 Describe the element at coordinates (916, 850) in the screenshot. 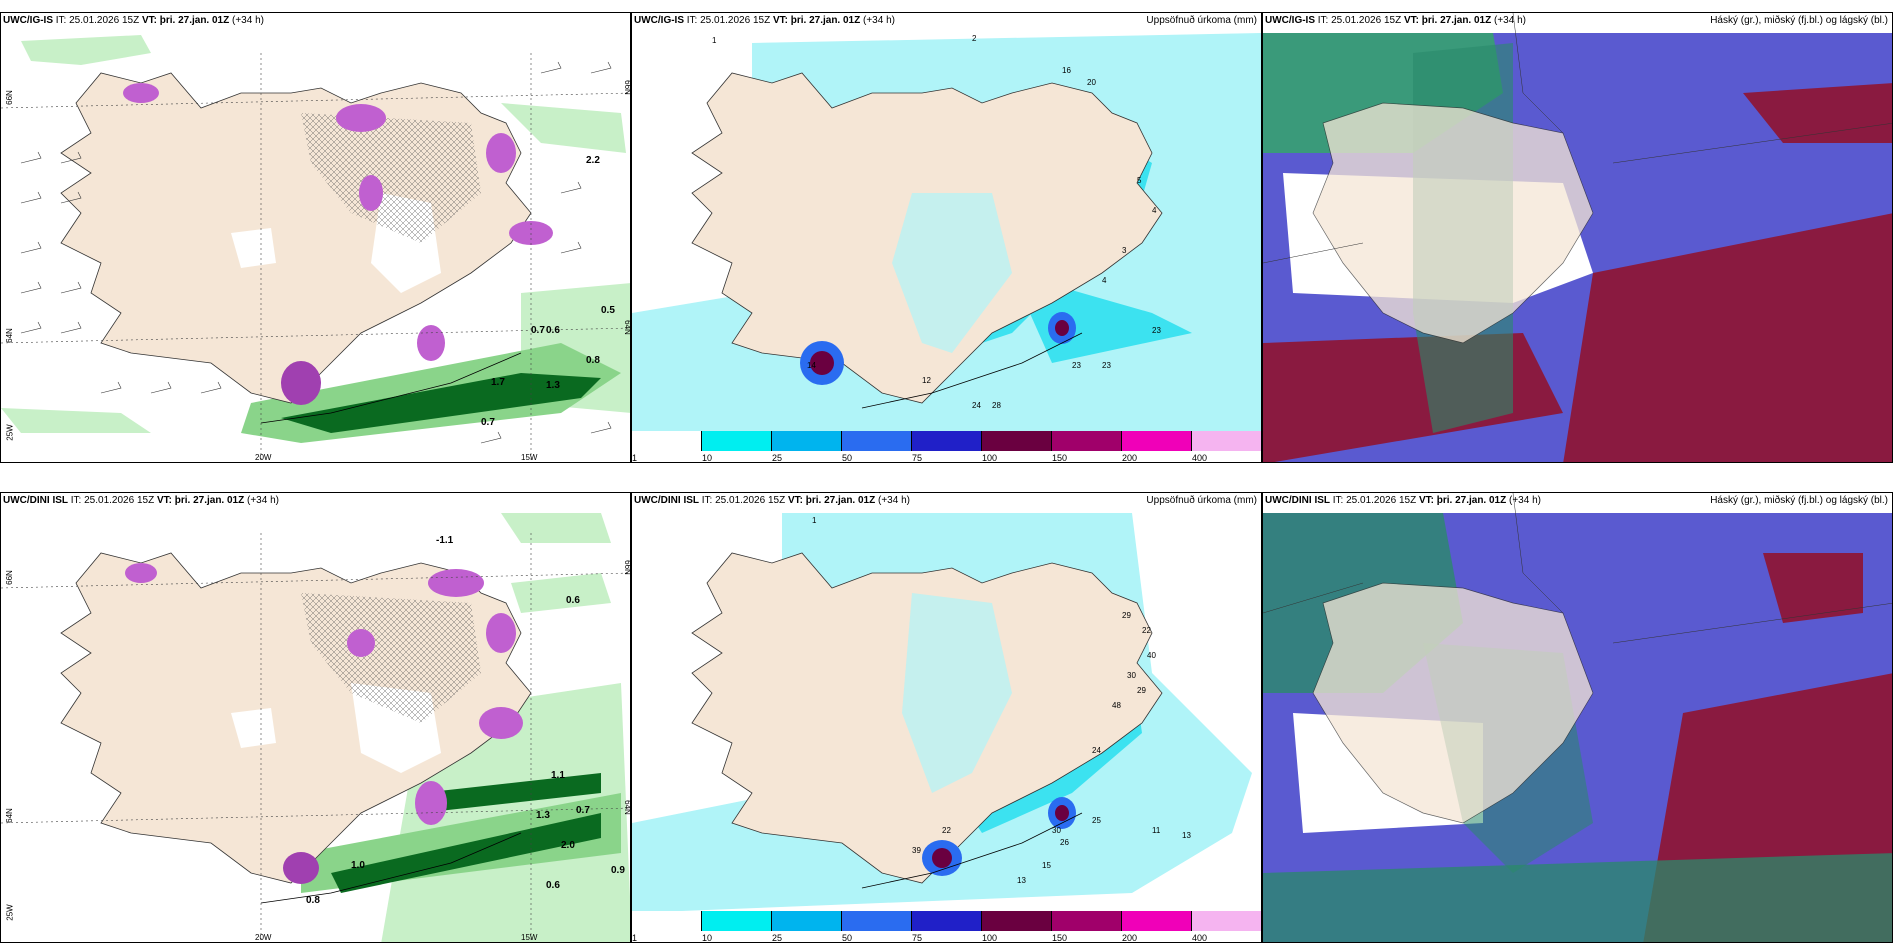

I see `value-label: 39` at that location.